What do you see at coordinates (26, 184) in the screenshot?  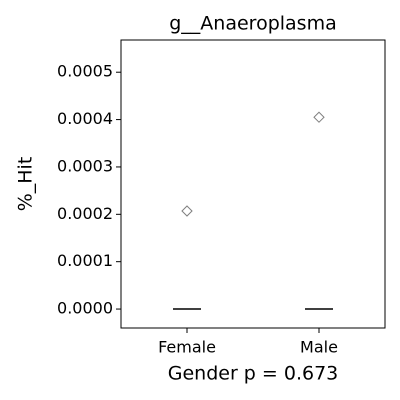 I see `y-axis-label: %_Hit` at bounding box center [26, 184].